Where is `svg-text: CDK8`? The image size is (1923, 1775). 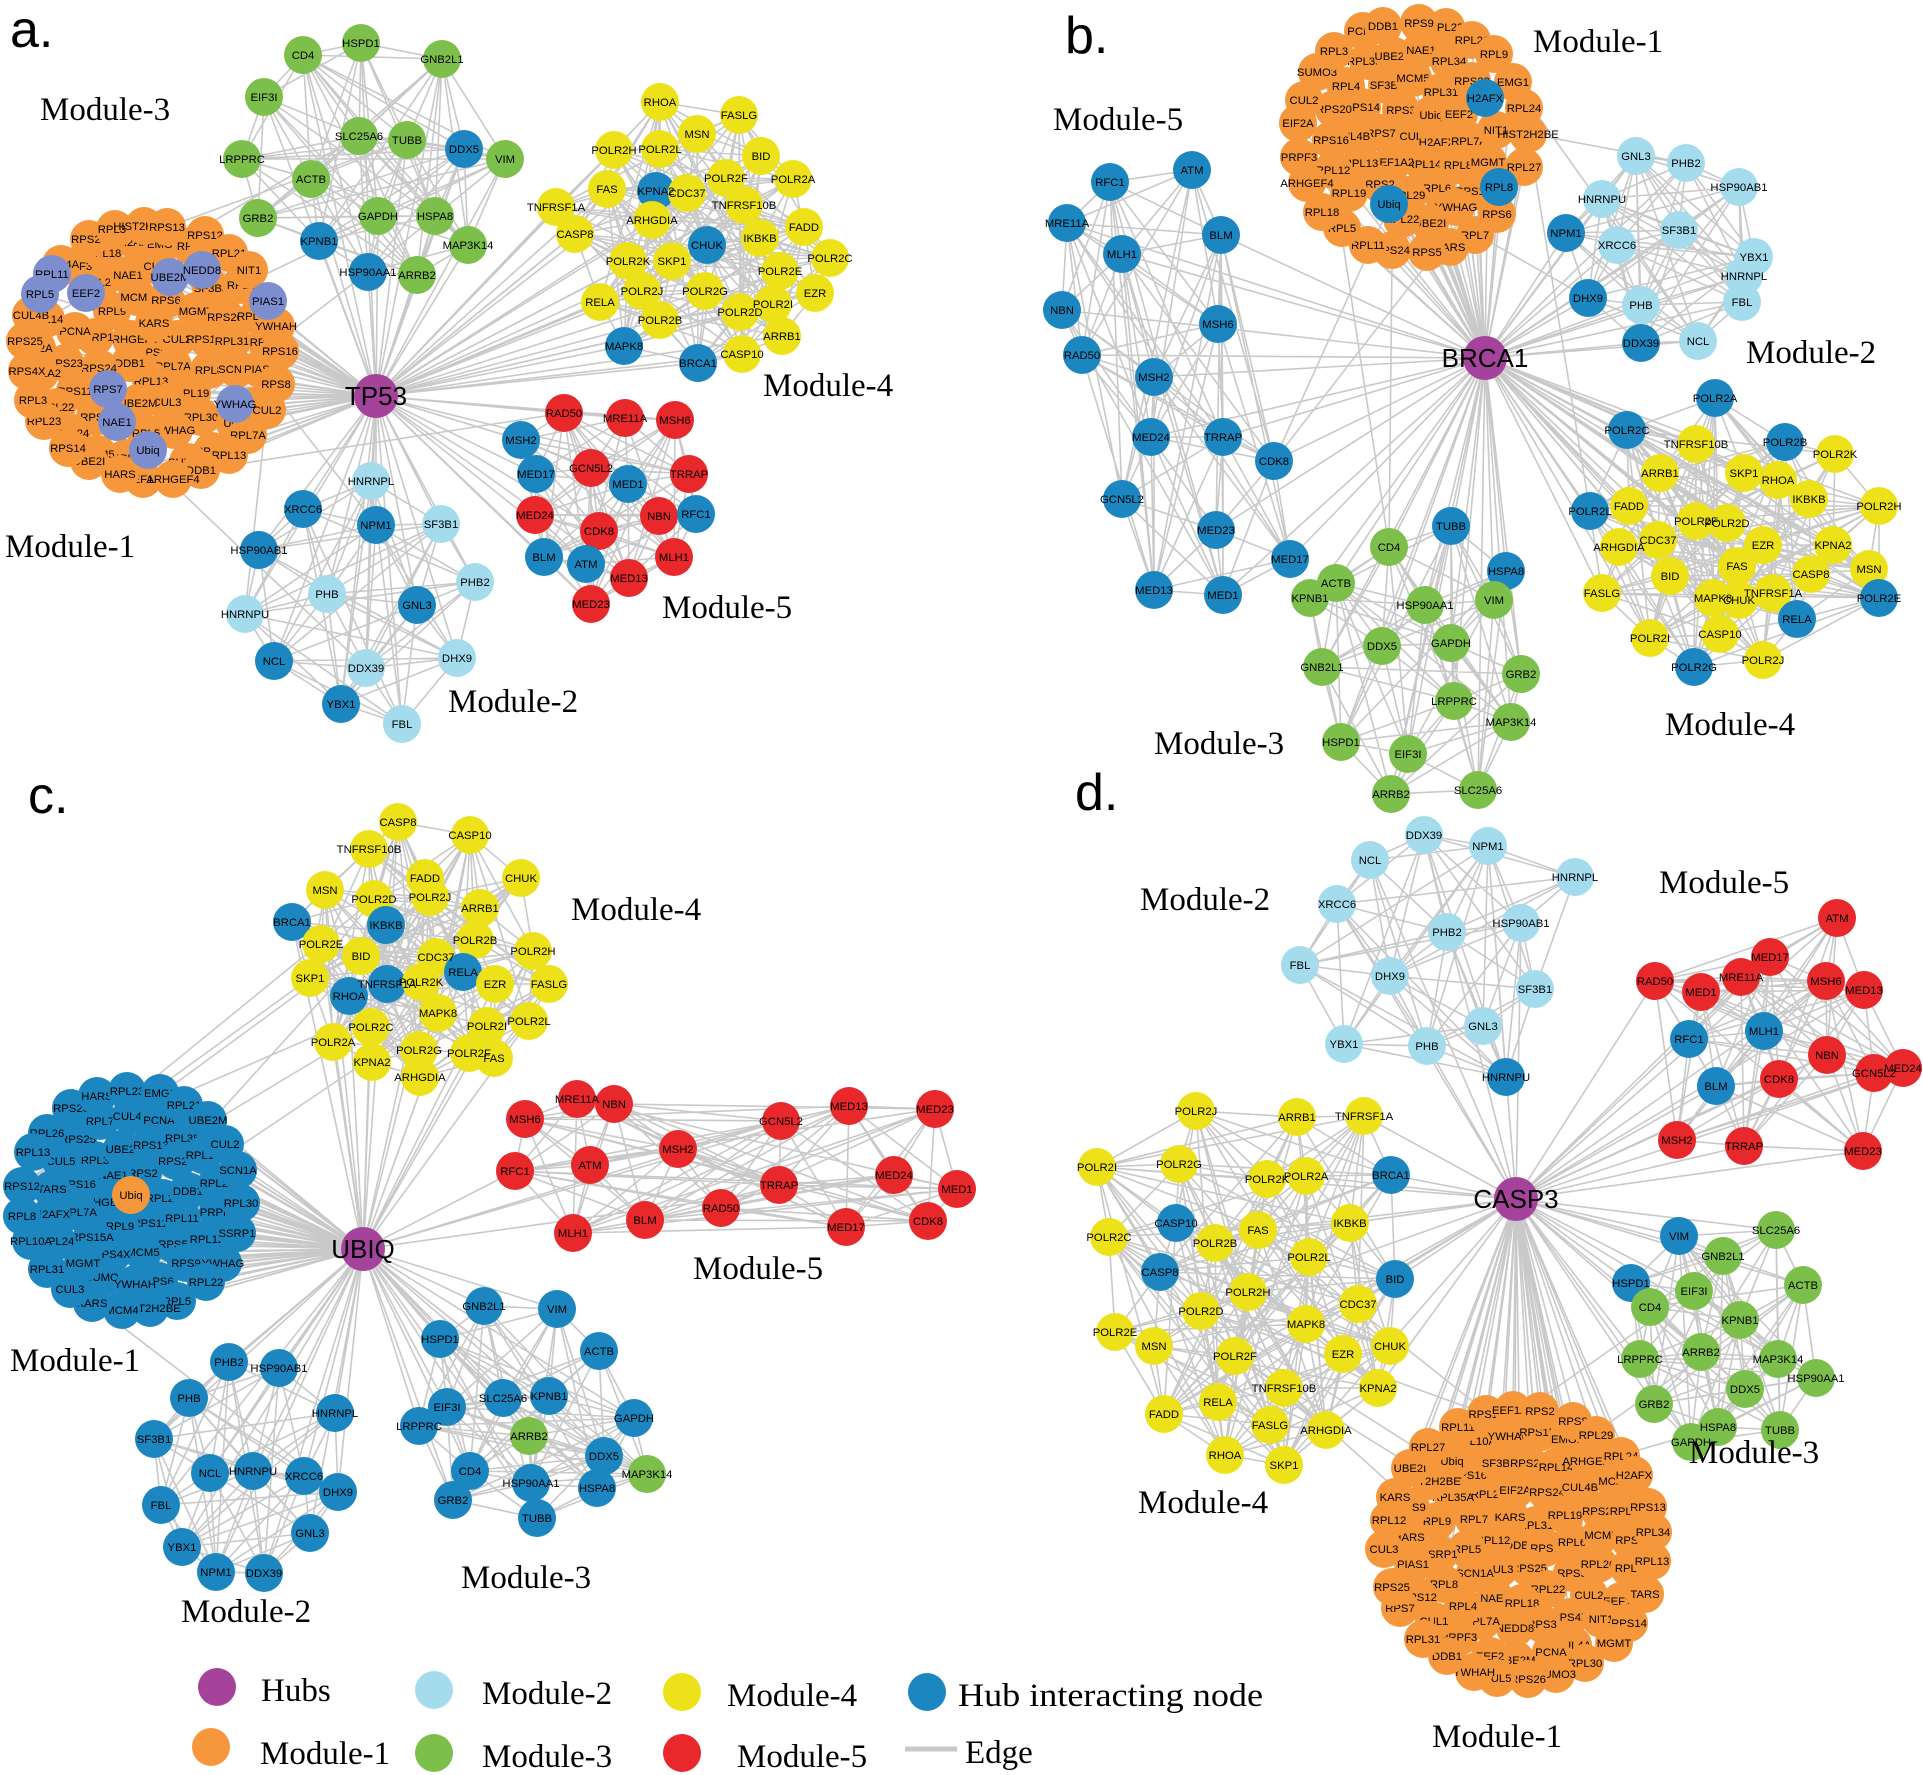 svg-text: CDK8 is located at coordinates (599, 532).